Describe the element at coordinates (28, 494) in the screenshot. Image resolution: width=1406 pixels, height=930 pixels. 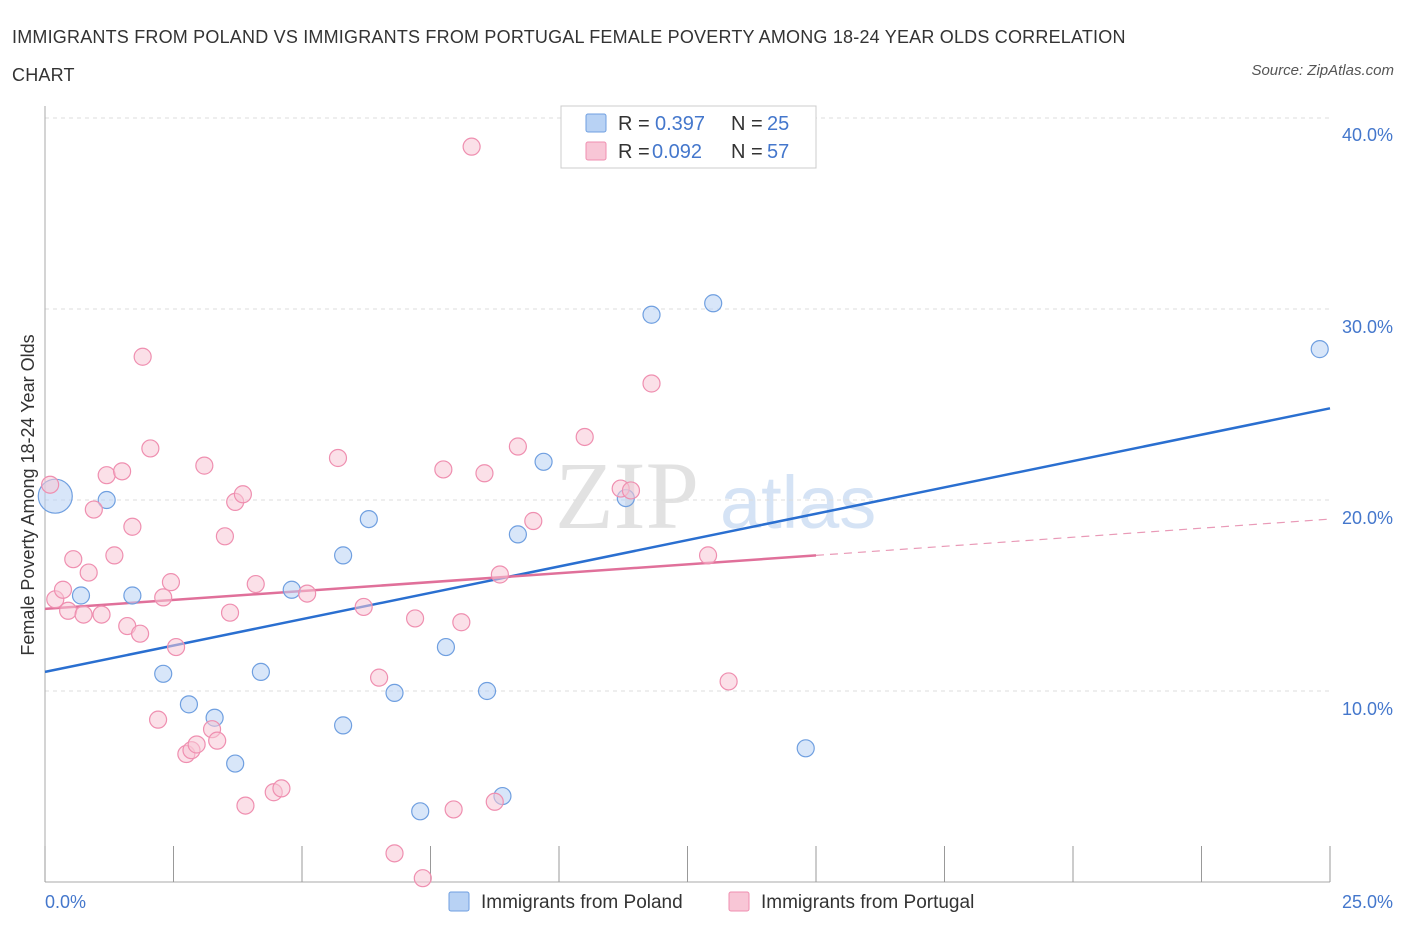
I see `y-axis-title: Female Poverty Among 18-24 Year Olds` at that location.